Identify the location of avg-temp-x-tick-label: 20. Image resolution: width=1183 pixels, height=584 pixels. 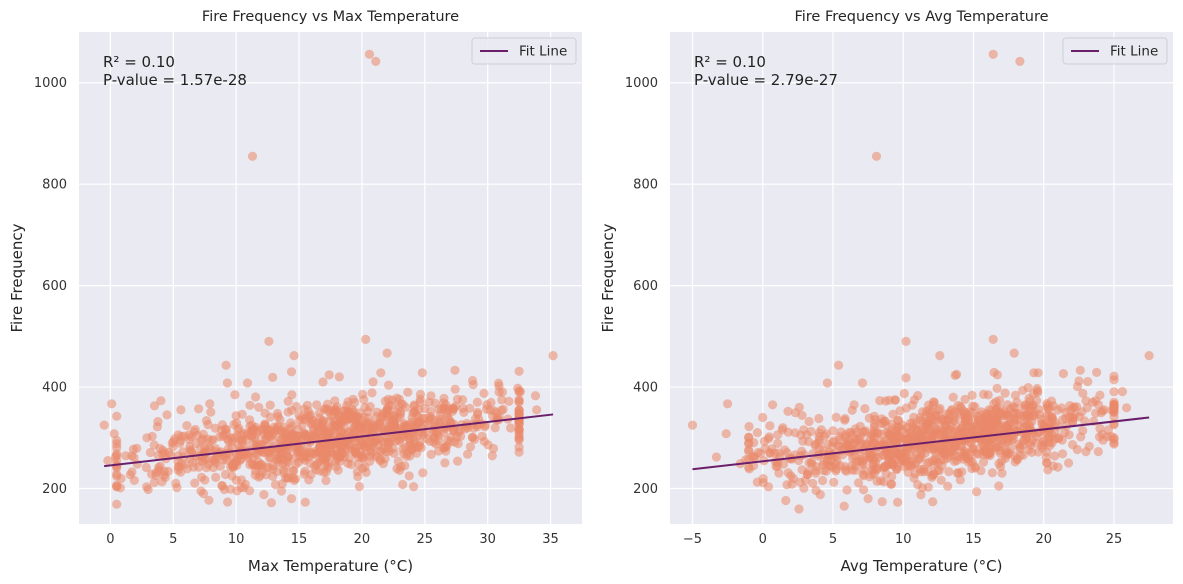
(1043, 539).